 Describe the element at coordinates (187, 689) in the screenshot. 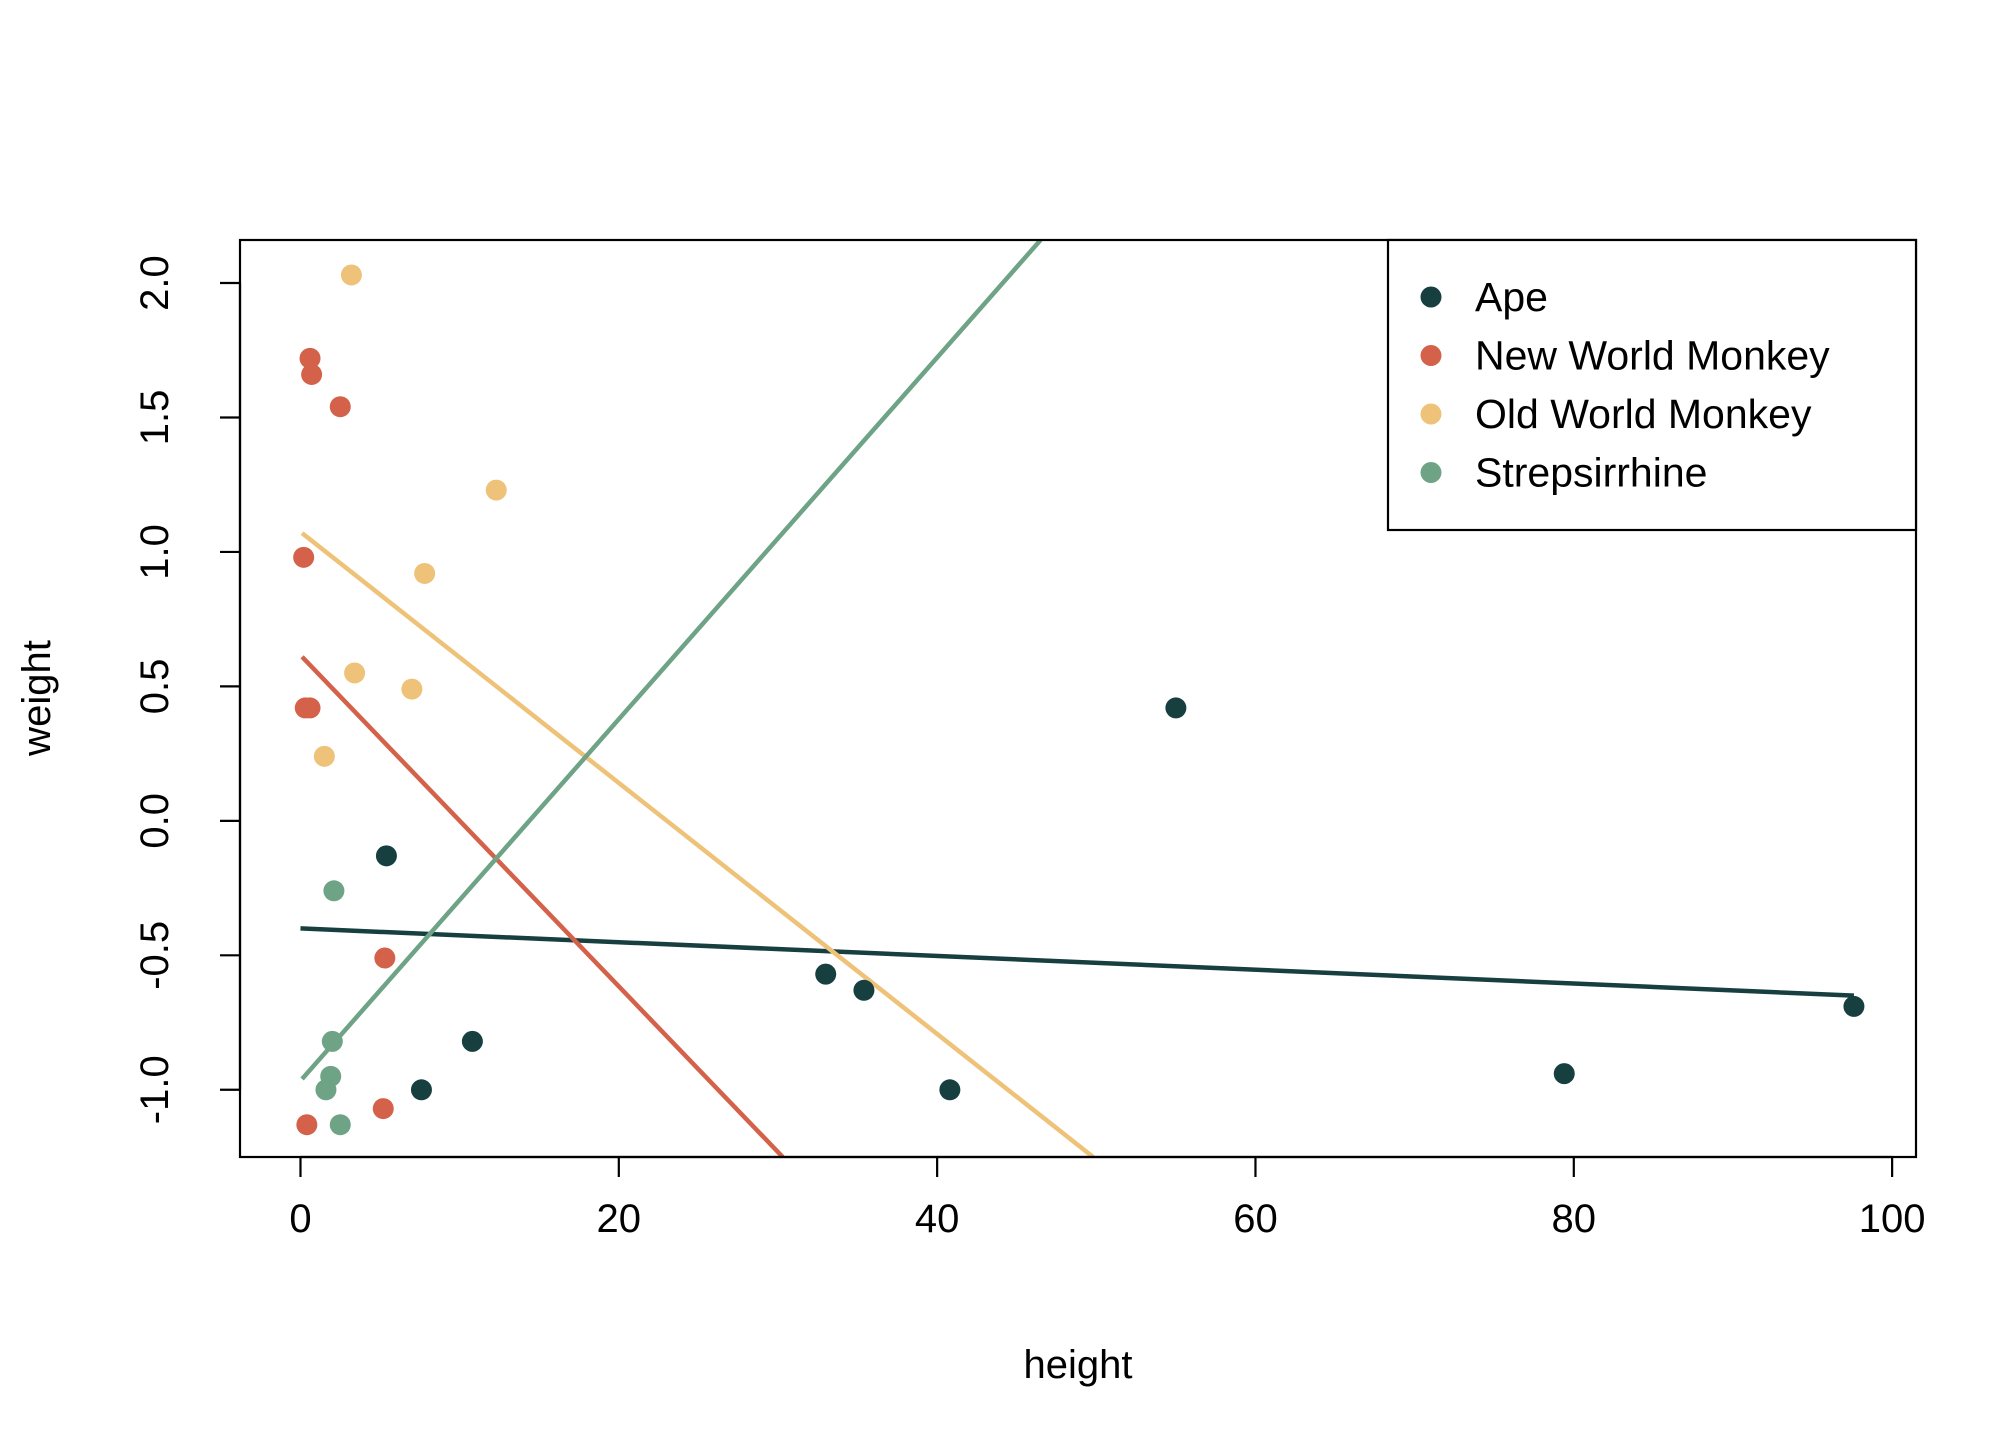

I see `y-axis: -1.0 -0.5 0.0 0.5 1.0 1.5 2.0` at that location.